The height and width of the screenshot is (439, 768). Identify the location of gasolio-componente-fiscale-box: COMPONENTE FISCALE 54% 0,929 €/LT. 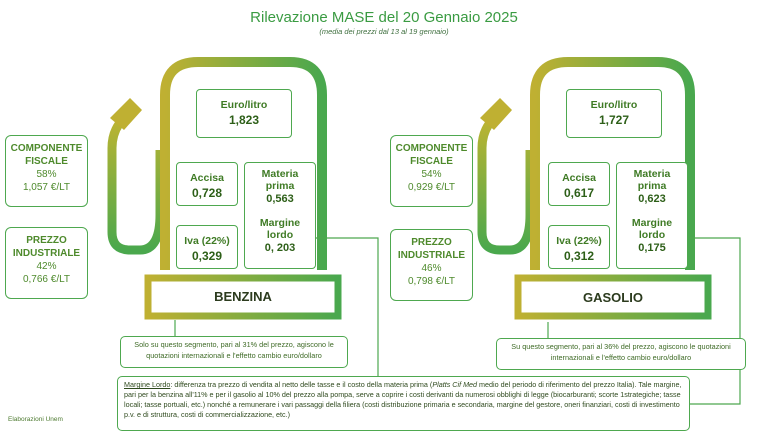
(431, 171).